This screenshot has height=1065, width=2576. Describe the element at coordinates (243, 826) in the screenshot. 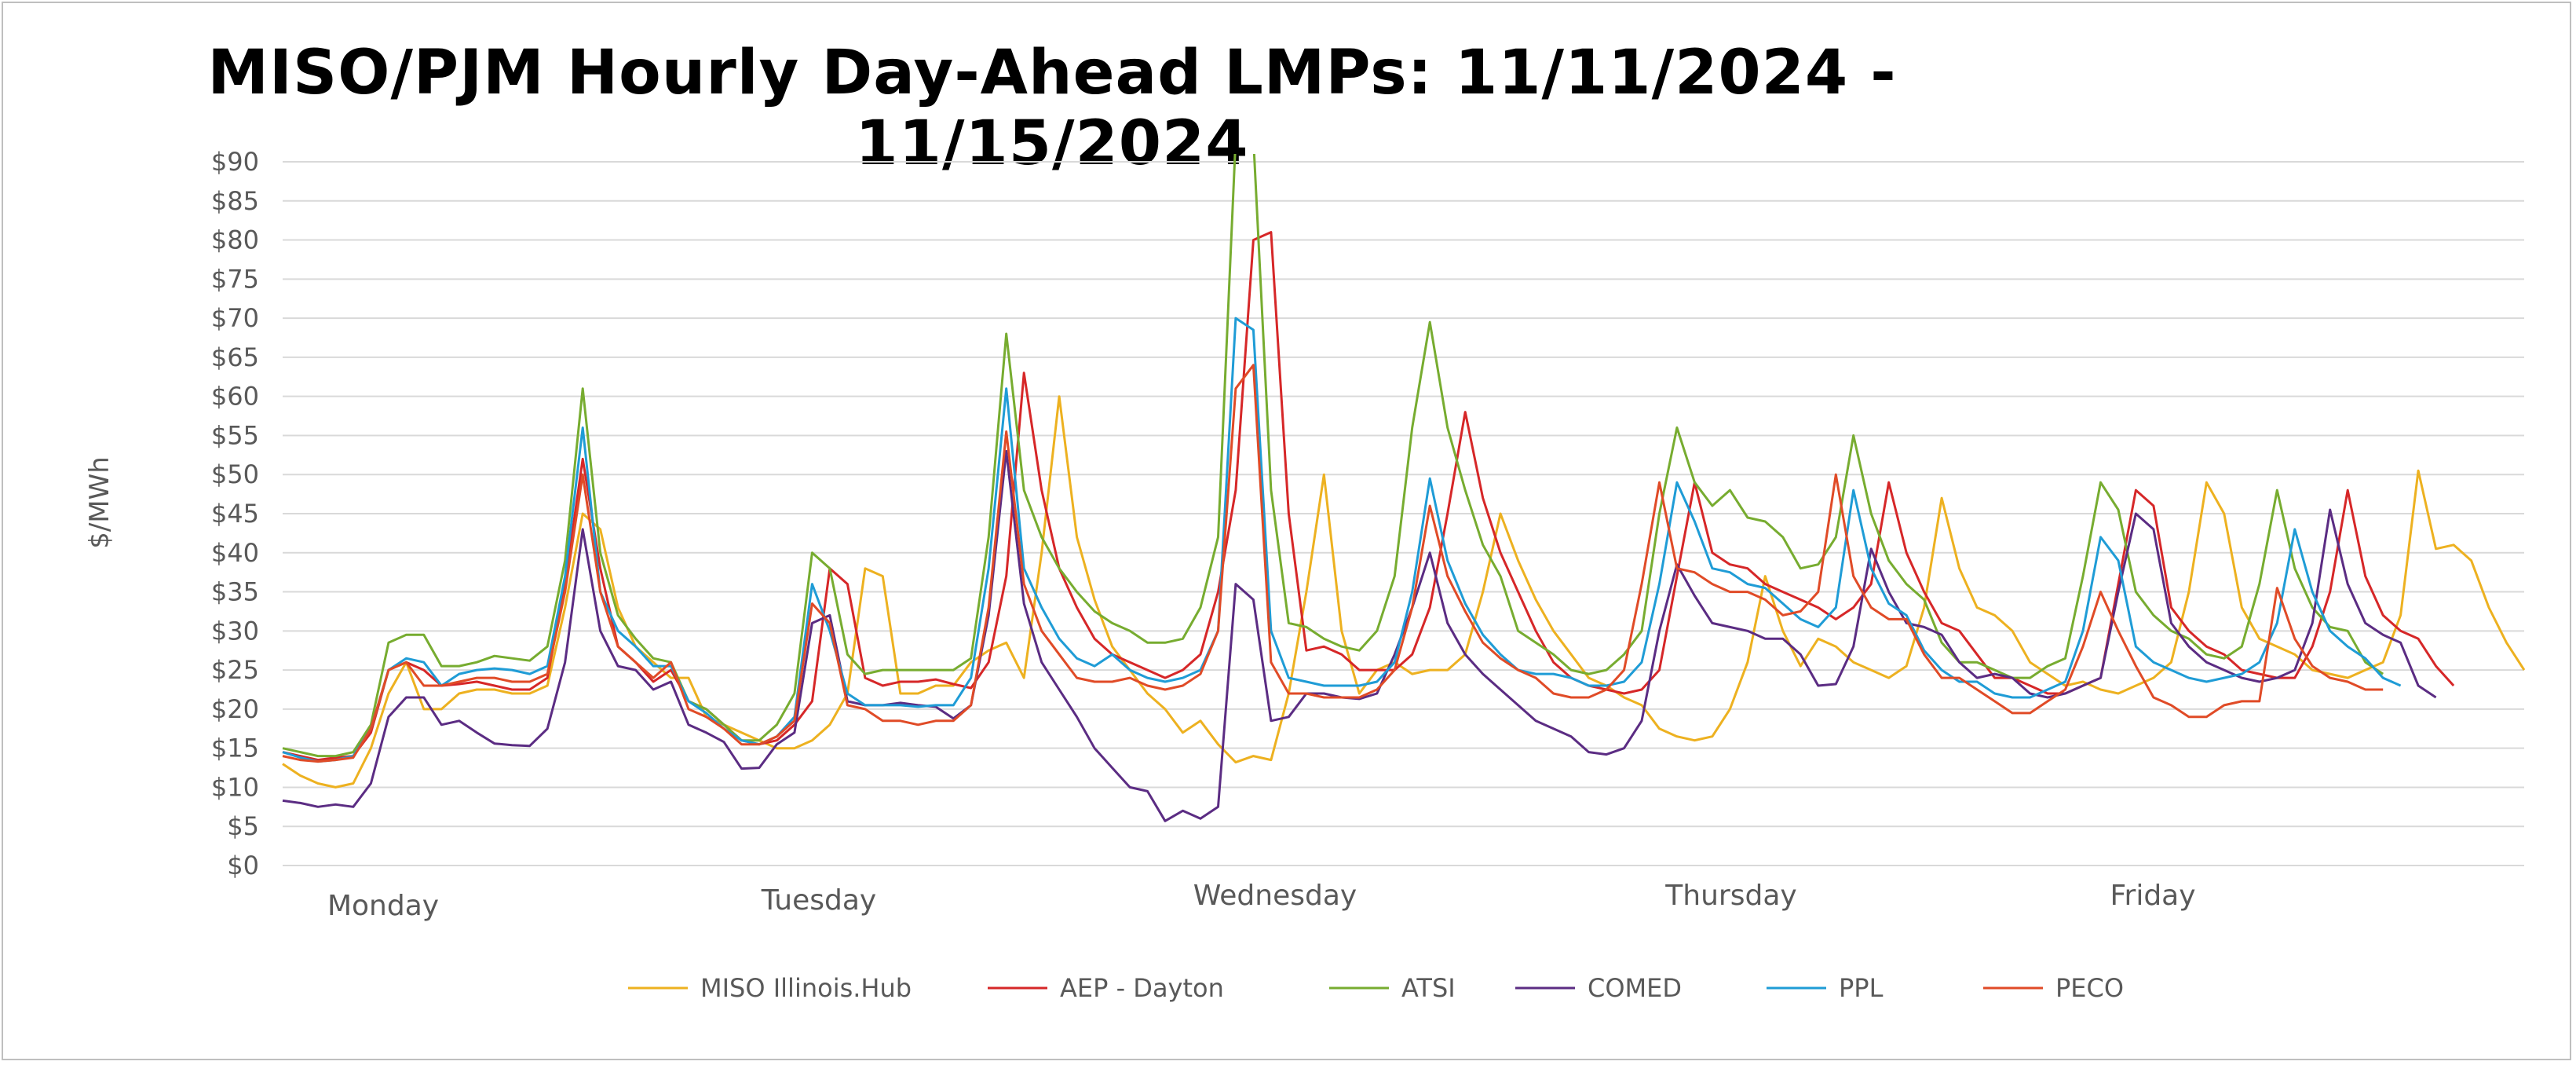

I see `y-tick-label: $5` at that location.